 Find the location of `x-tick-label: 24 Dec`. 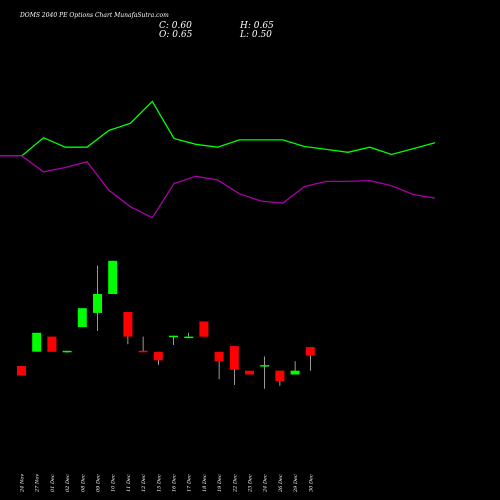

x-tick-label: 24 Dec is located at coordinates (266, 483).